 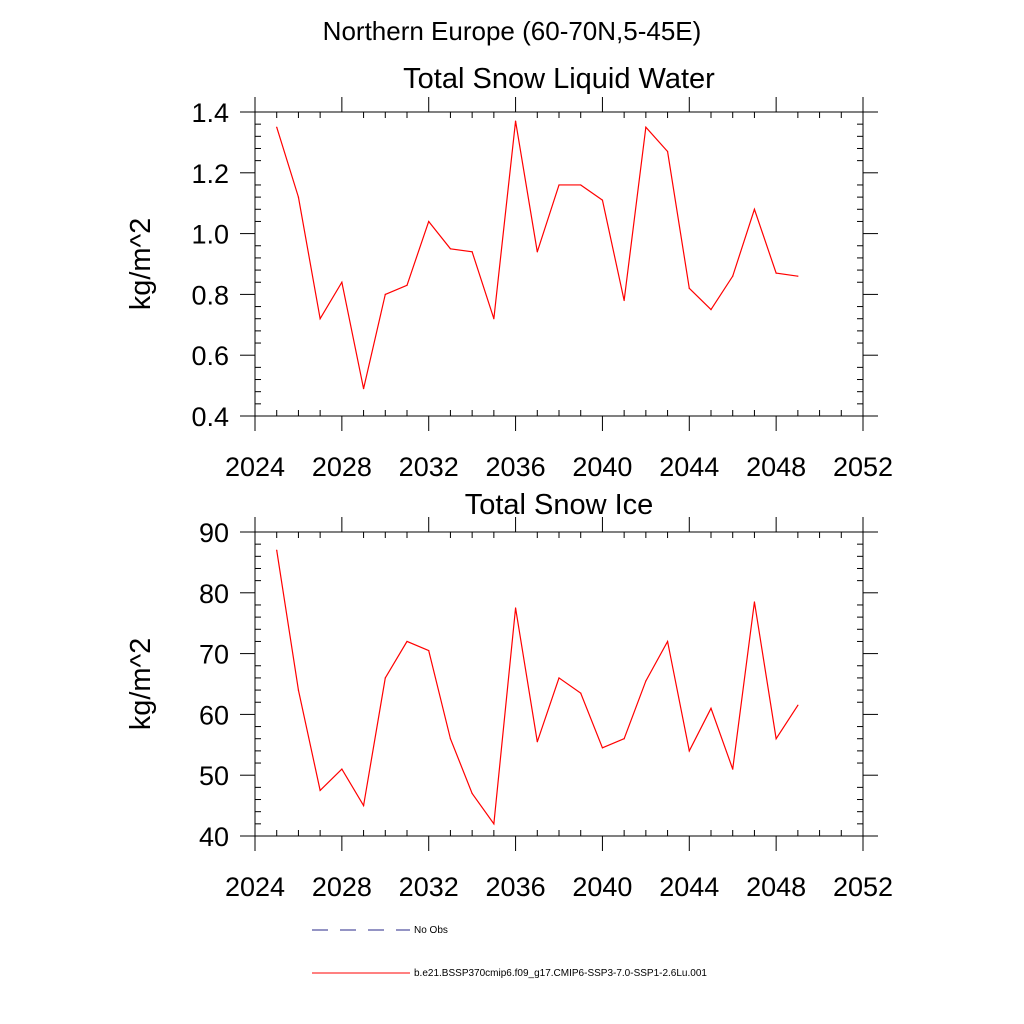 What do you see at coordinates (210, 356) in the screenshot?
I see `y-tick-label: 0.6` at bounding box center [210, 356].